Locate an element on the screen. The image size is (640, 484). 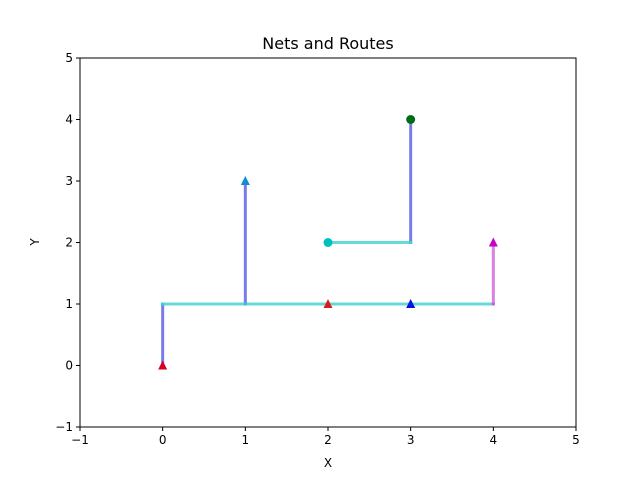
y-tick-label: 5 is located at coordinates (69, 58).